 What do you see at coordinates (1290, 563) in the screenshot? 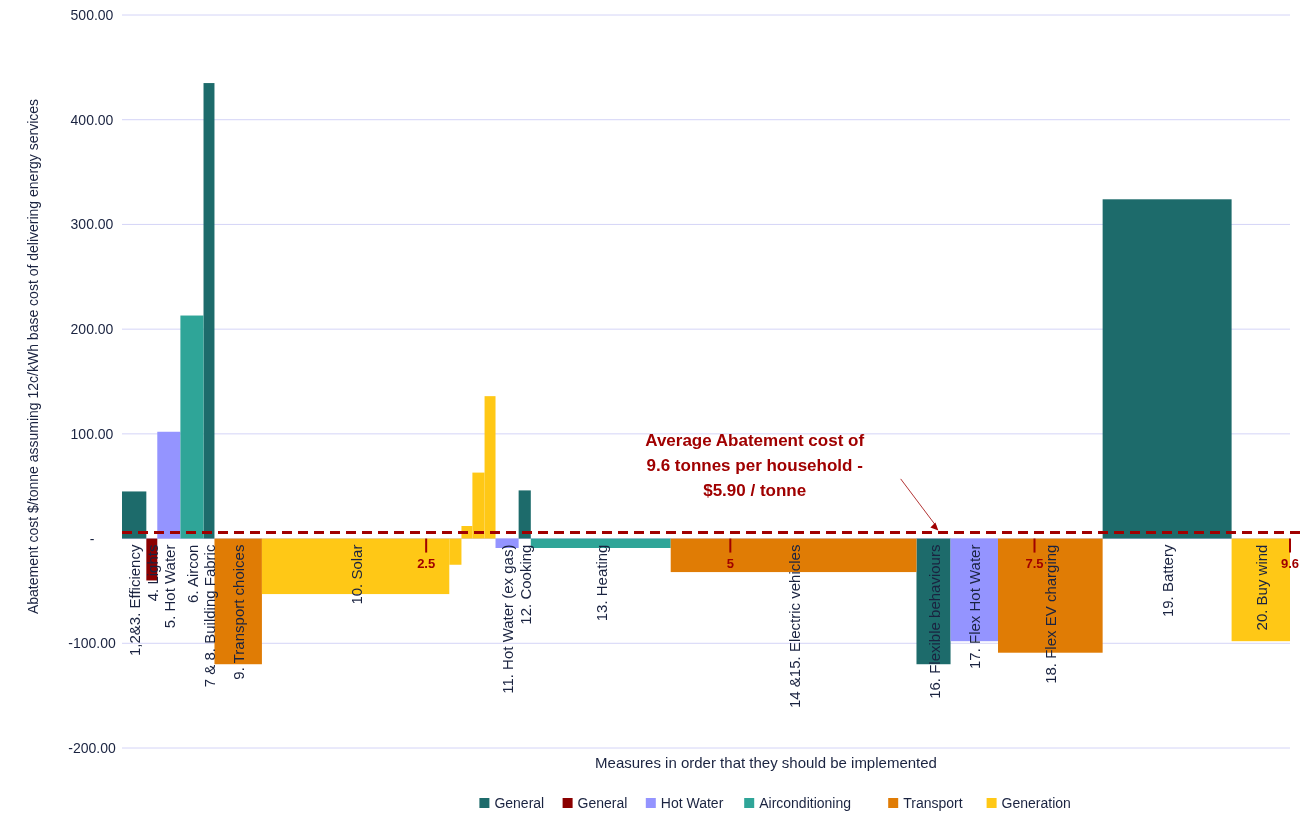
I see `x-tick-label: 9.6` at bounding box center [1290, 563].